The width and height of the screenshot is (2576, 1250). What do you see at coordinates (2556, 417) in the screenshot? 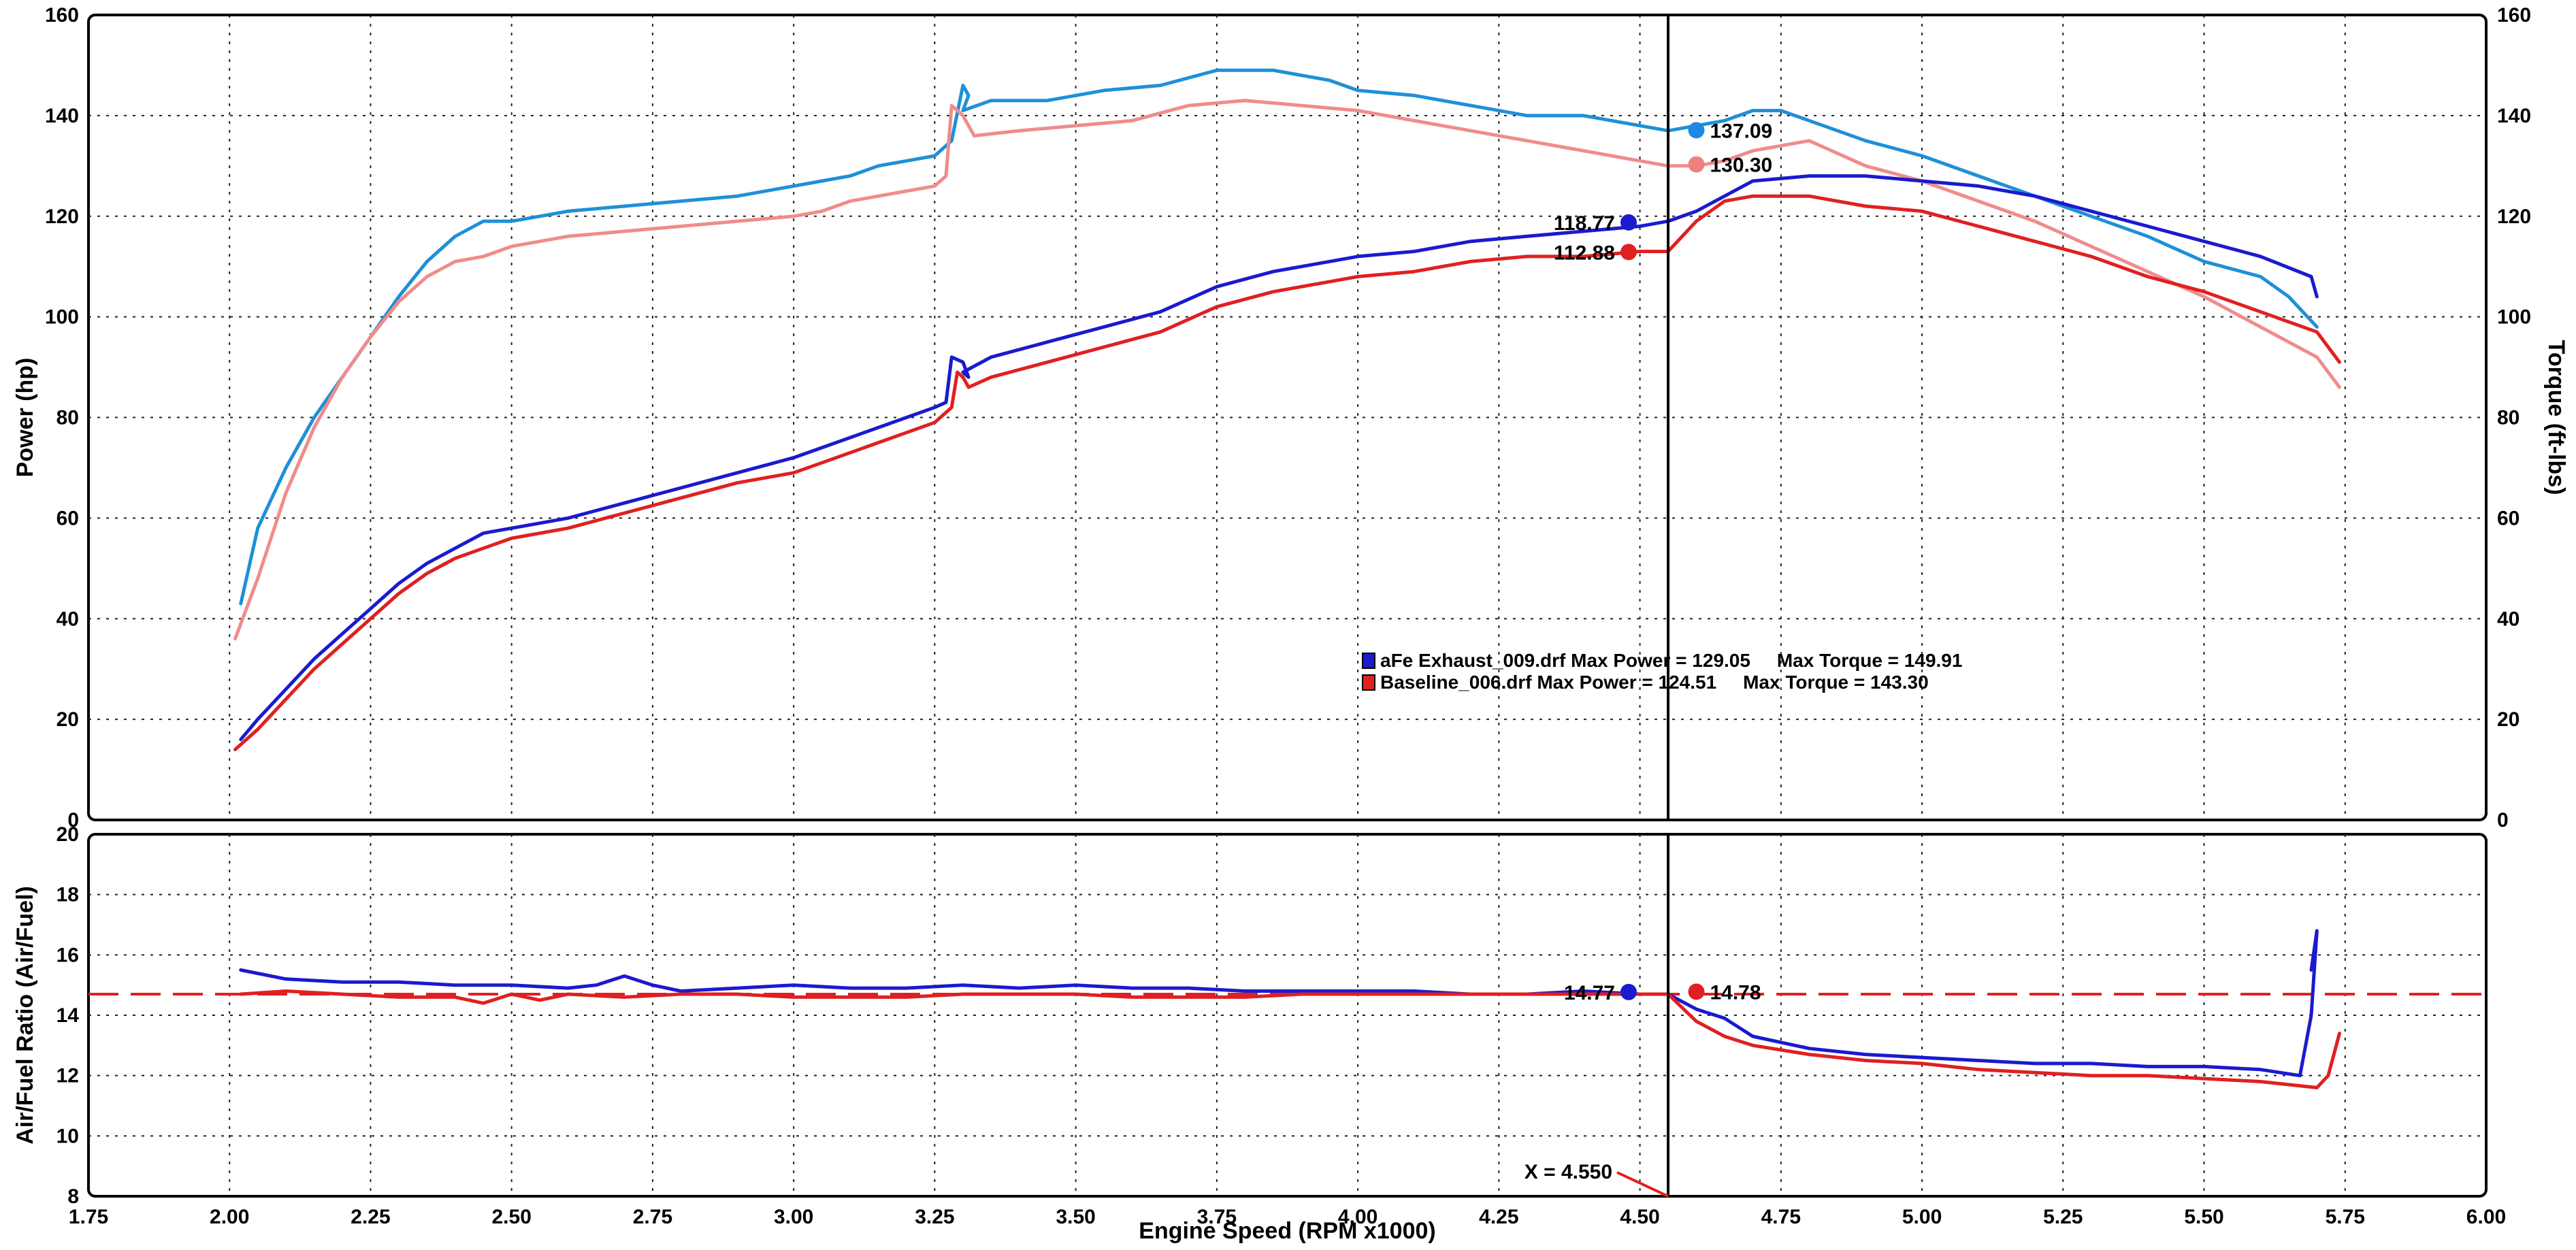
I see `y2-axis-label: Torque (ft-lbs)` at bounding box center [2556, 417].